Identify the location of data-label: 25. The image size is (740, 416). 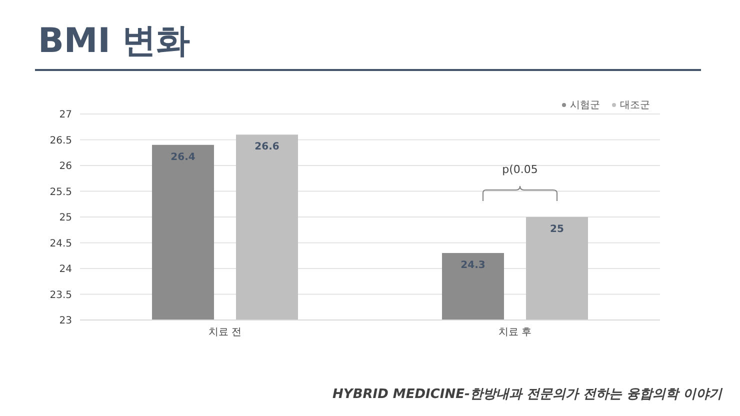
(557, 230).